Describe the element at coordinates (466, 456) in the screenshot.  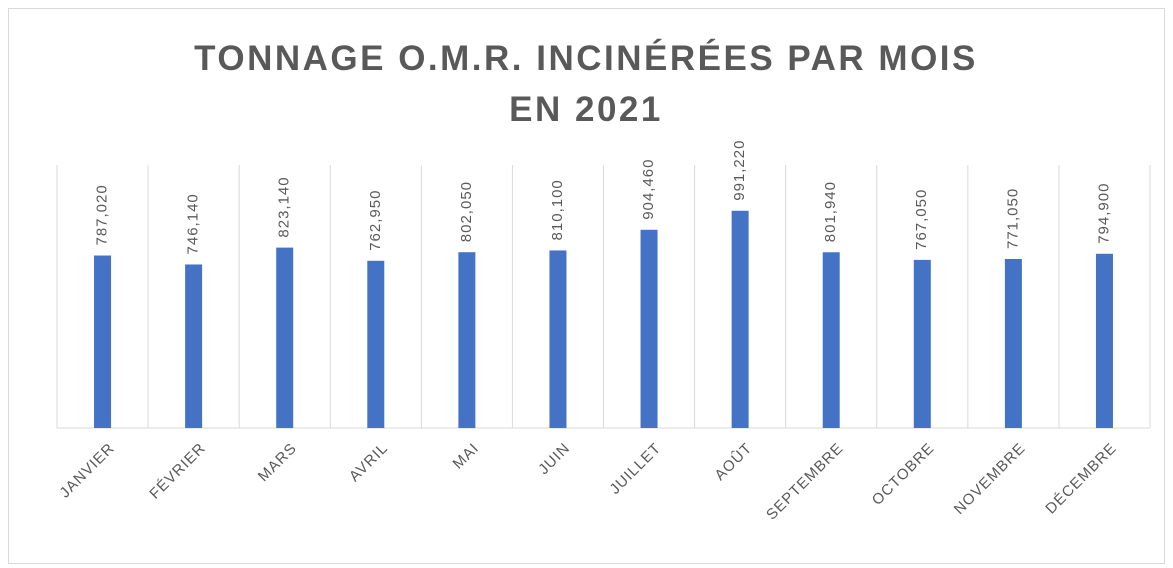
I see `x-tick-label: MAI` at that location.